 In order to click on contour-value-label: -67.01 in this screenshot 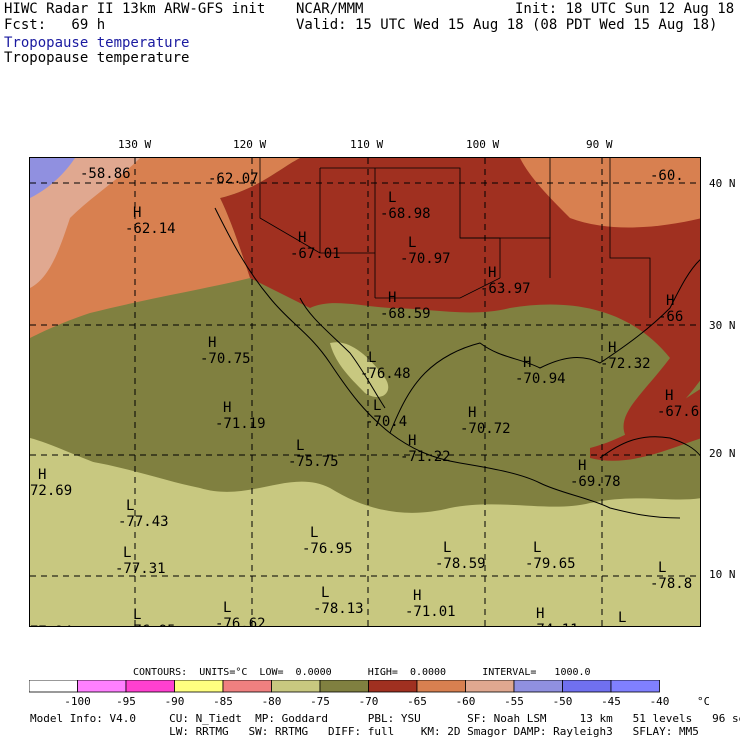, I will do `click(315, 254)`.